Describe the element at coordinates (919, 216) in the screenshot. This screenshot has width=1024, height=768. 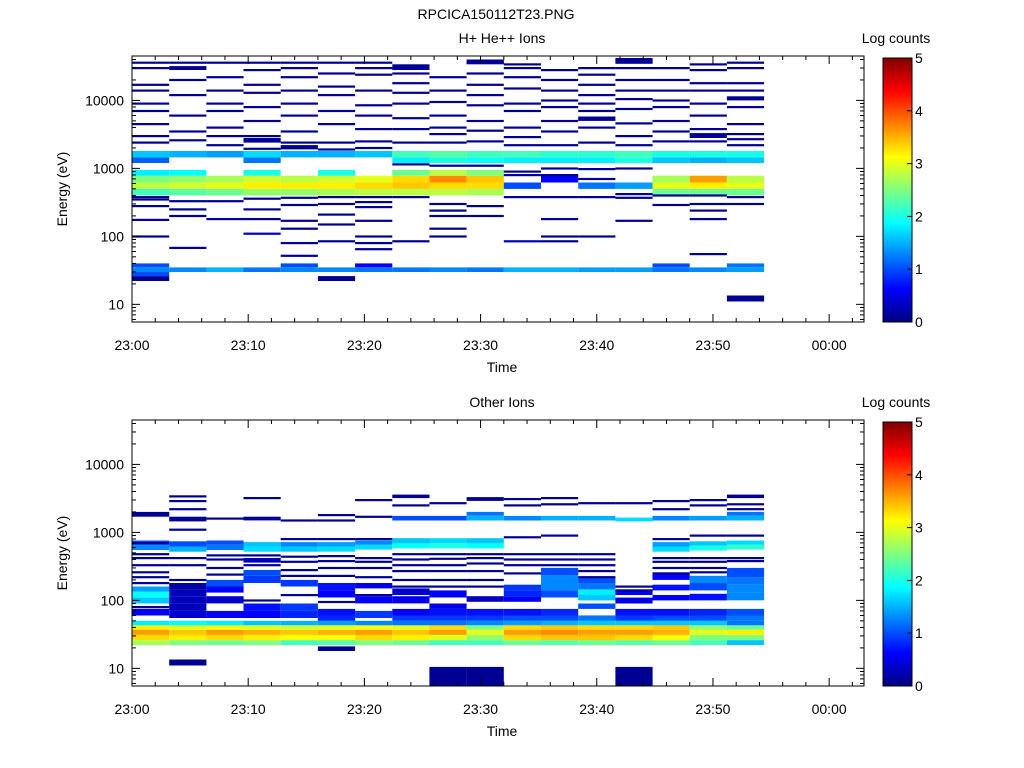
I see `colorbar-tick-label: 2` at that location.